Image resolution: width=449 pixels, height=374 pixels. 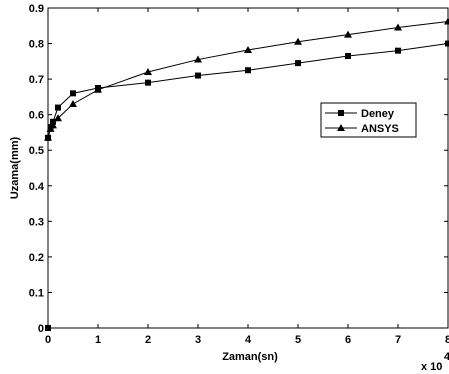 What do you see at coordinates (36, 116) in the screenshot?
I see `y-tick-label: 0.6` at bounding box center [36, 116].